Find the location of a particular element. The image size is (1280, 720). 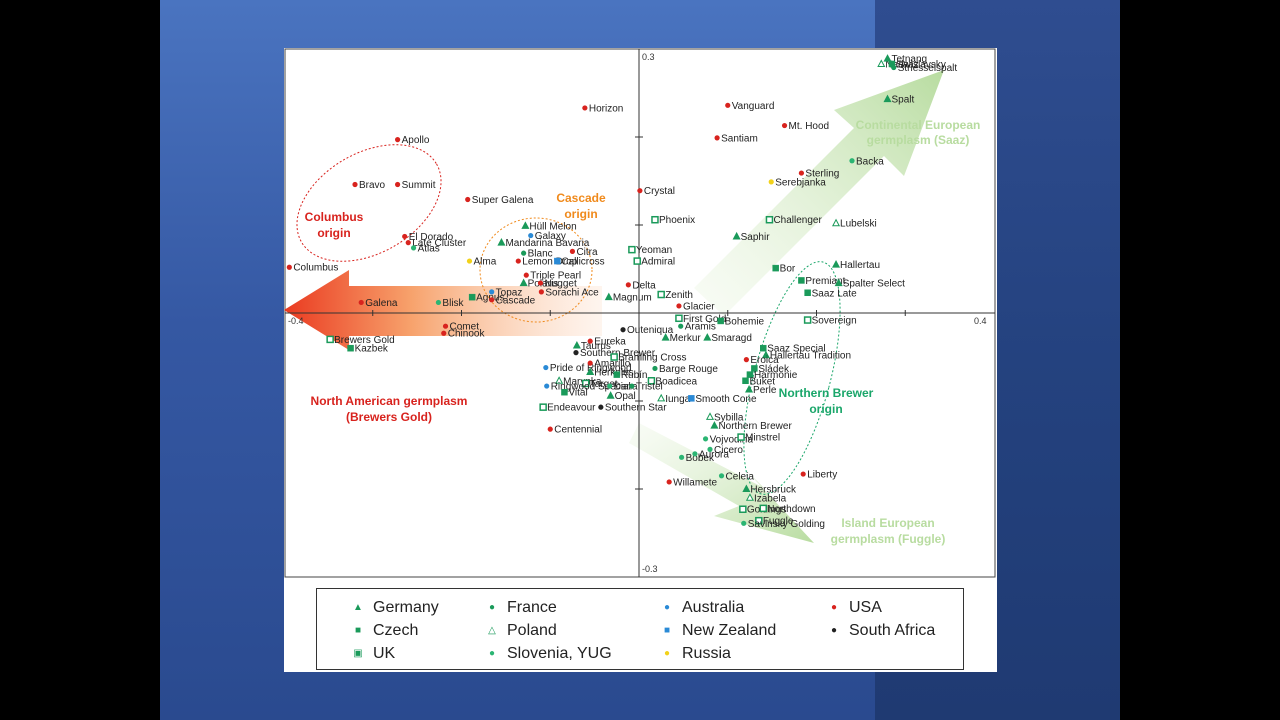

point-label: Rubín is located at coordinates (634, 375).